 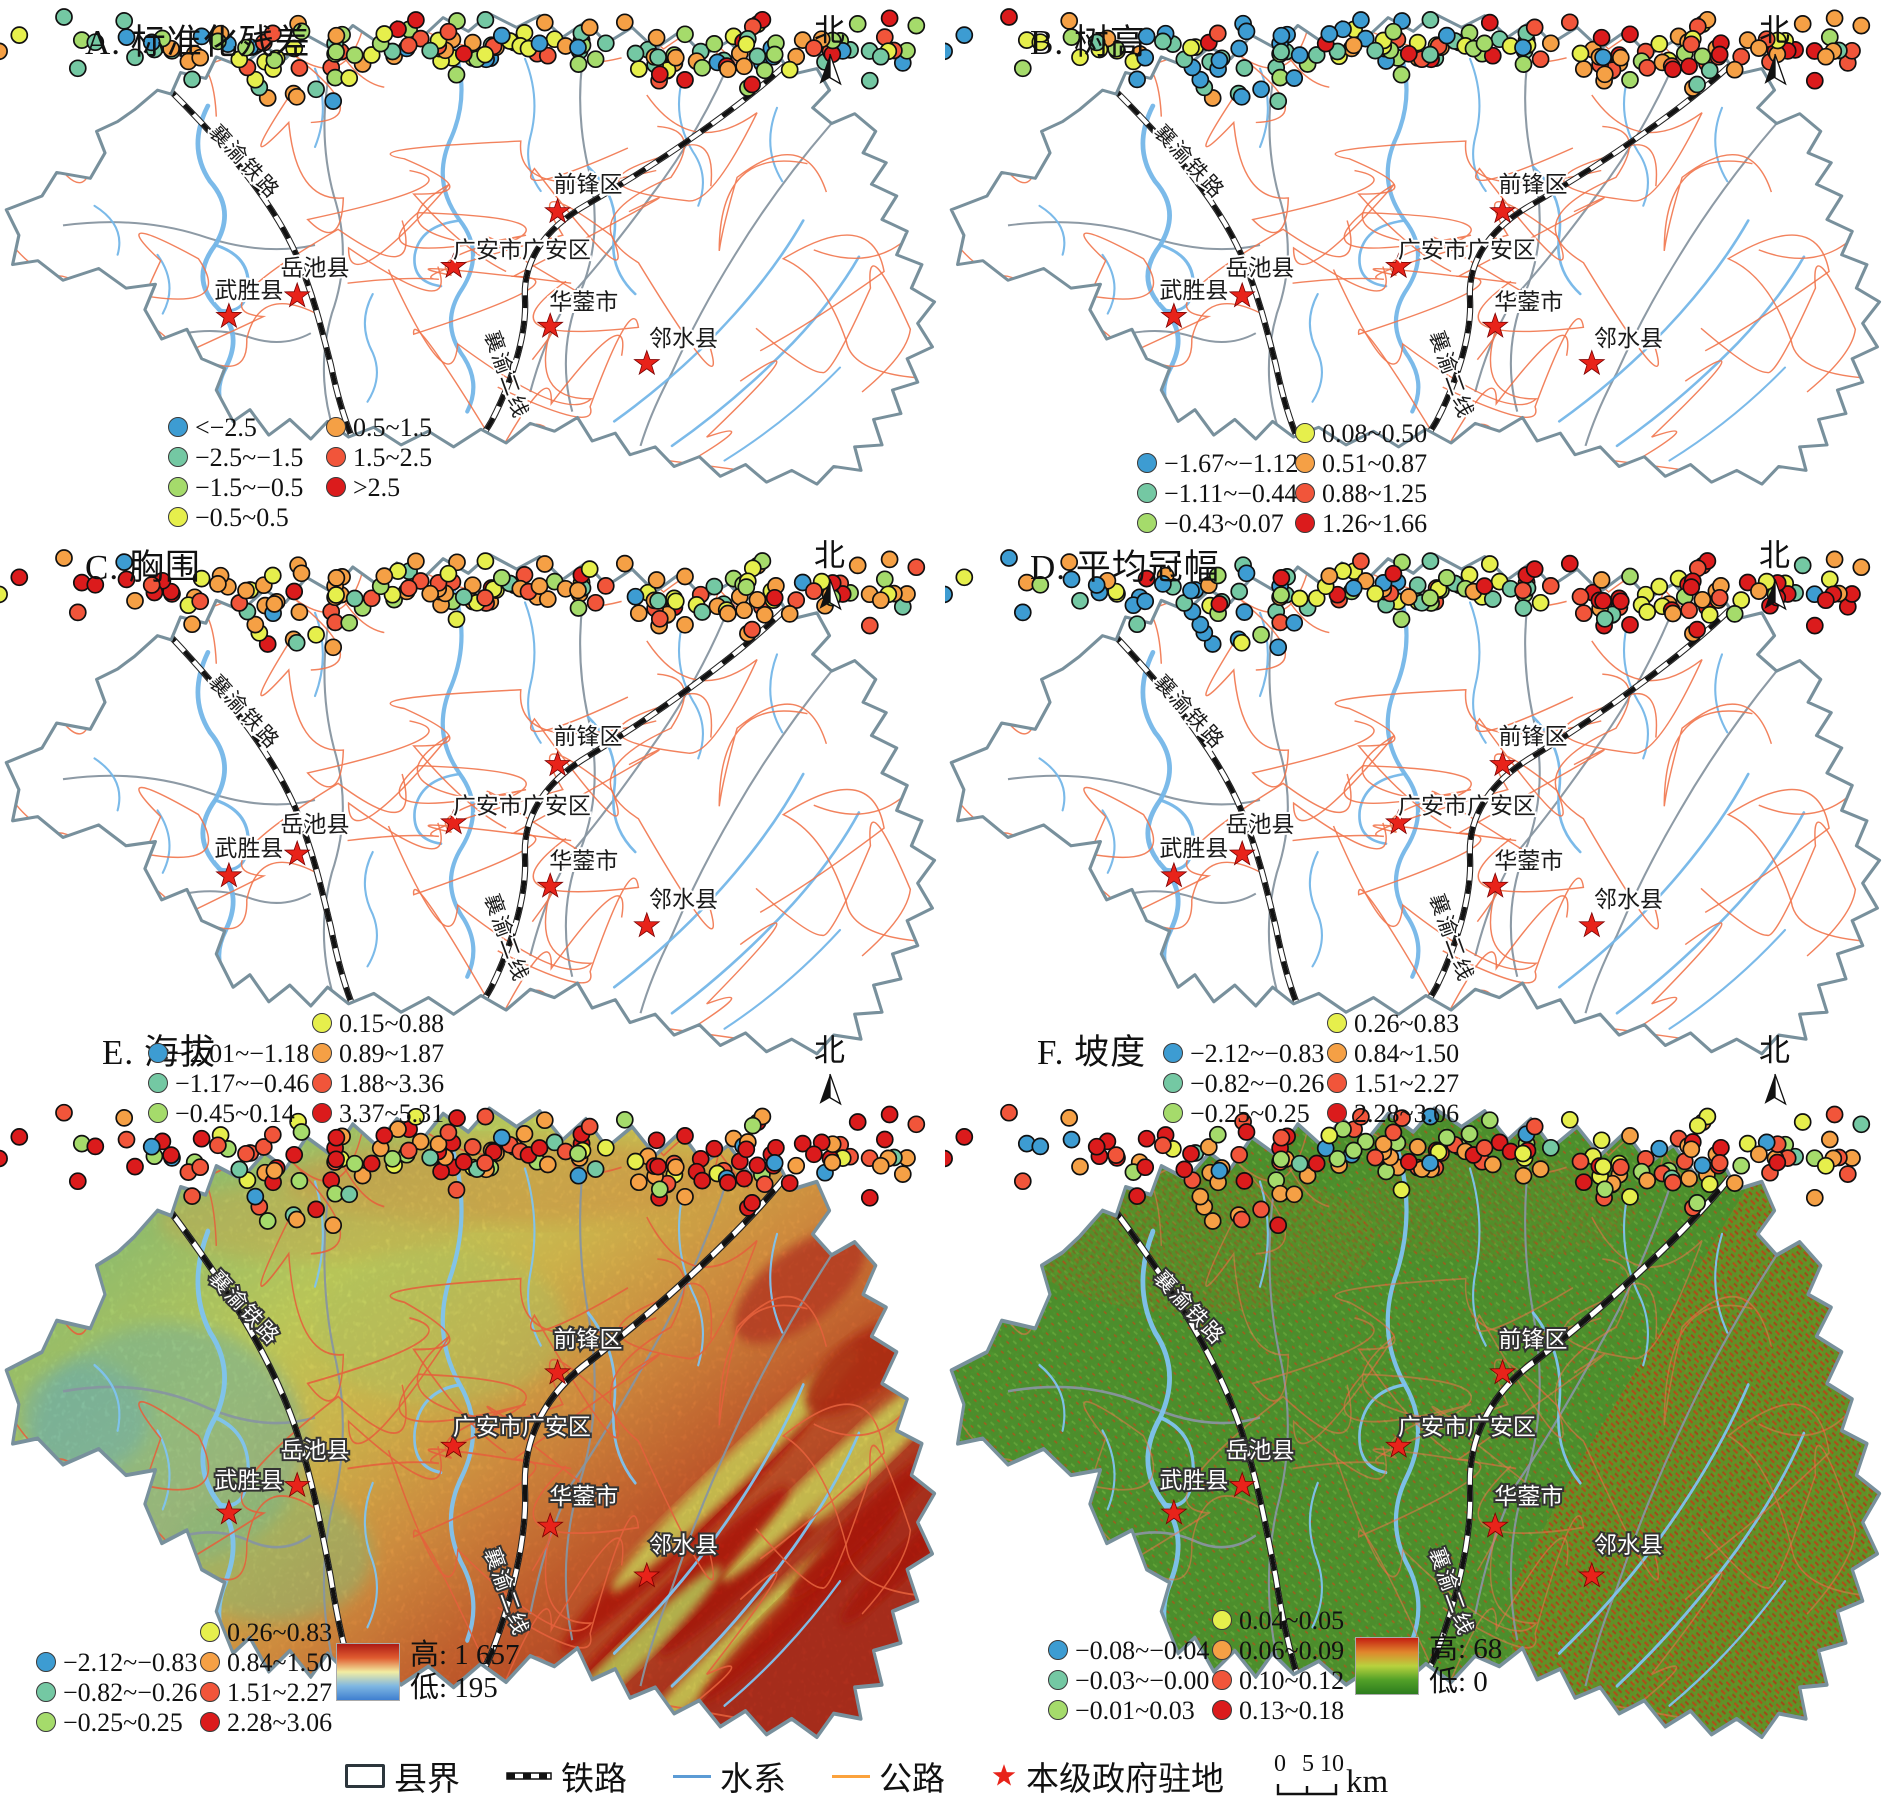 What do you see at coordinates (1250, 1113) in the screenshot?
I see `legend-class-label: −0.25~0.25` at bounding box center [1250, 1113].